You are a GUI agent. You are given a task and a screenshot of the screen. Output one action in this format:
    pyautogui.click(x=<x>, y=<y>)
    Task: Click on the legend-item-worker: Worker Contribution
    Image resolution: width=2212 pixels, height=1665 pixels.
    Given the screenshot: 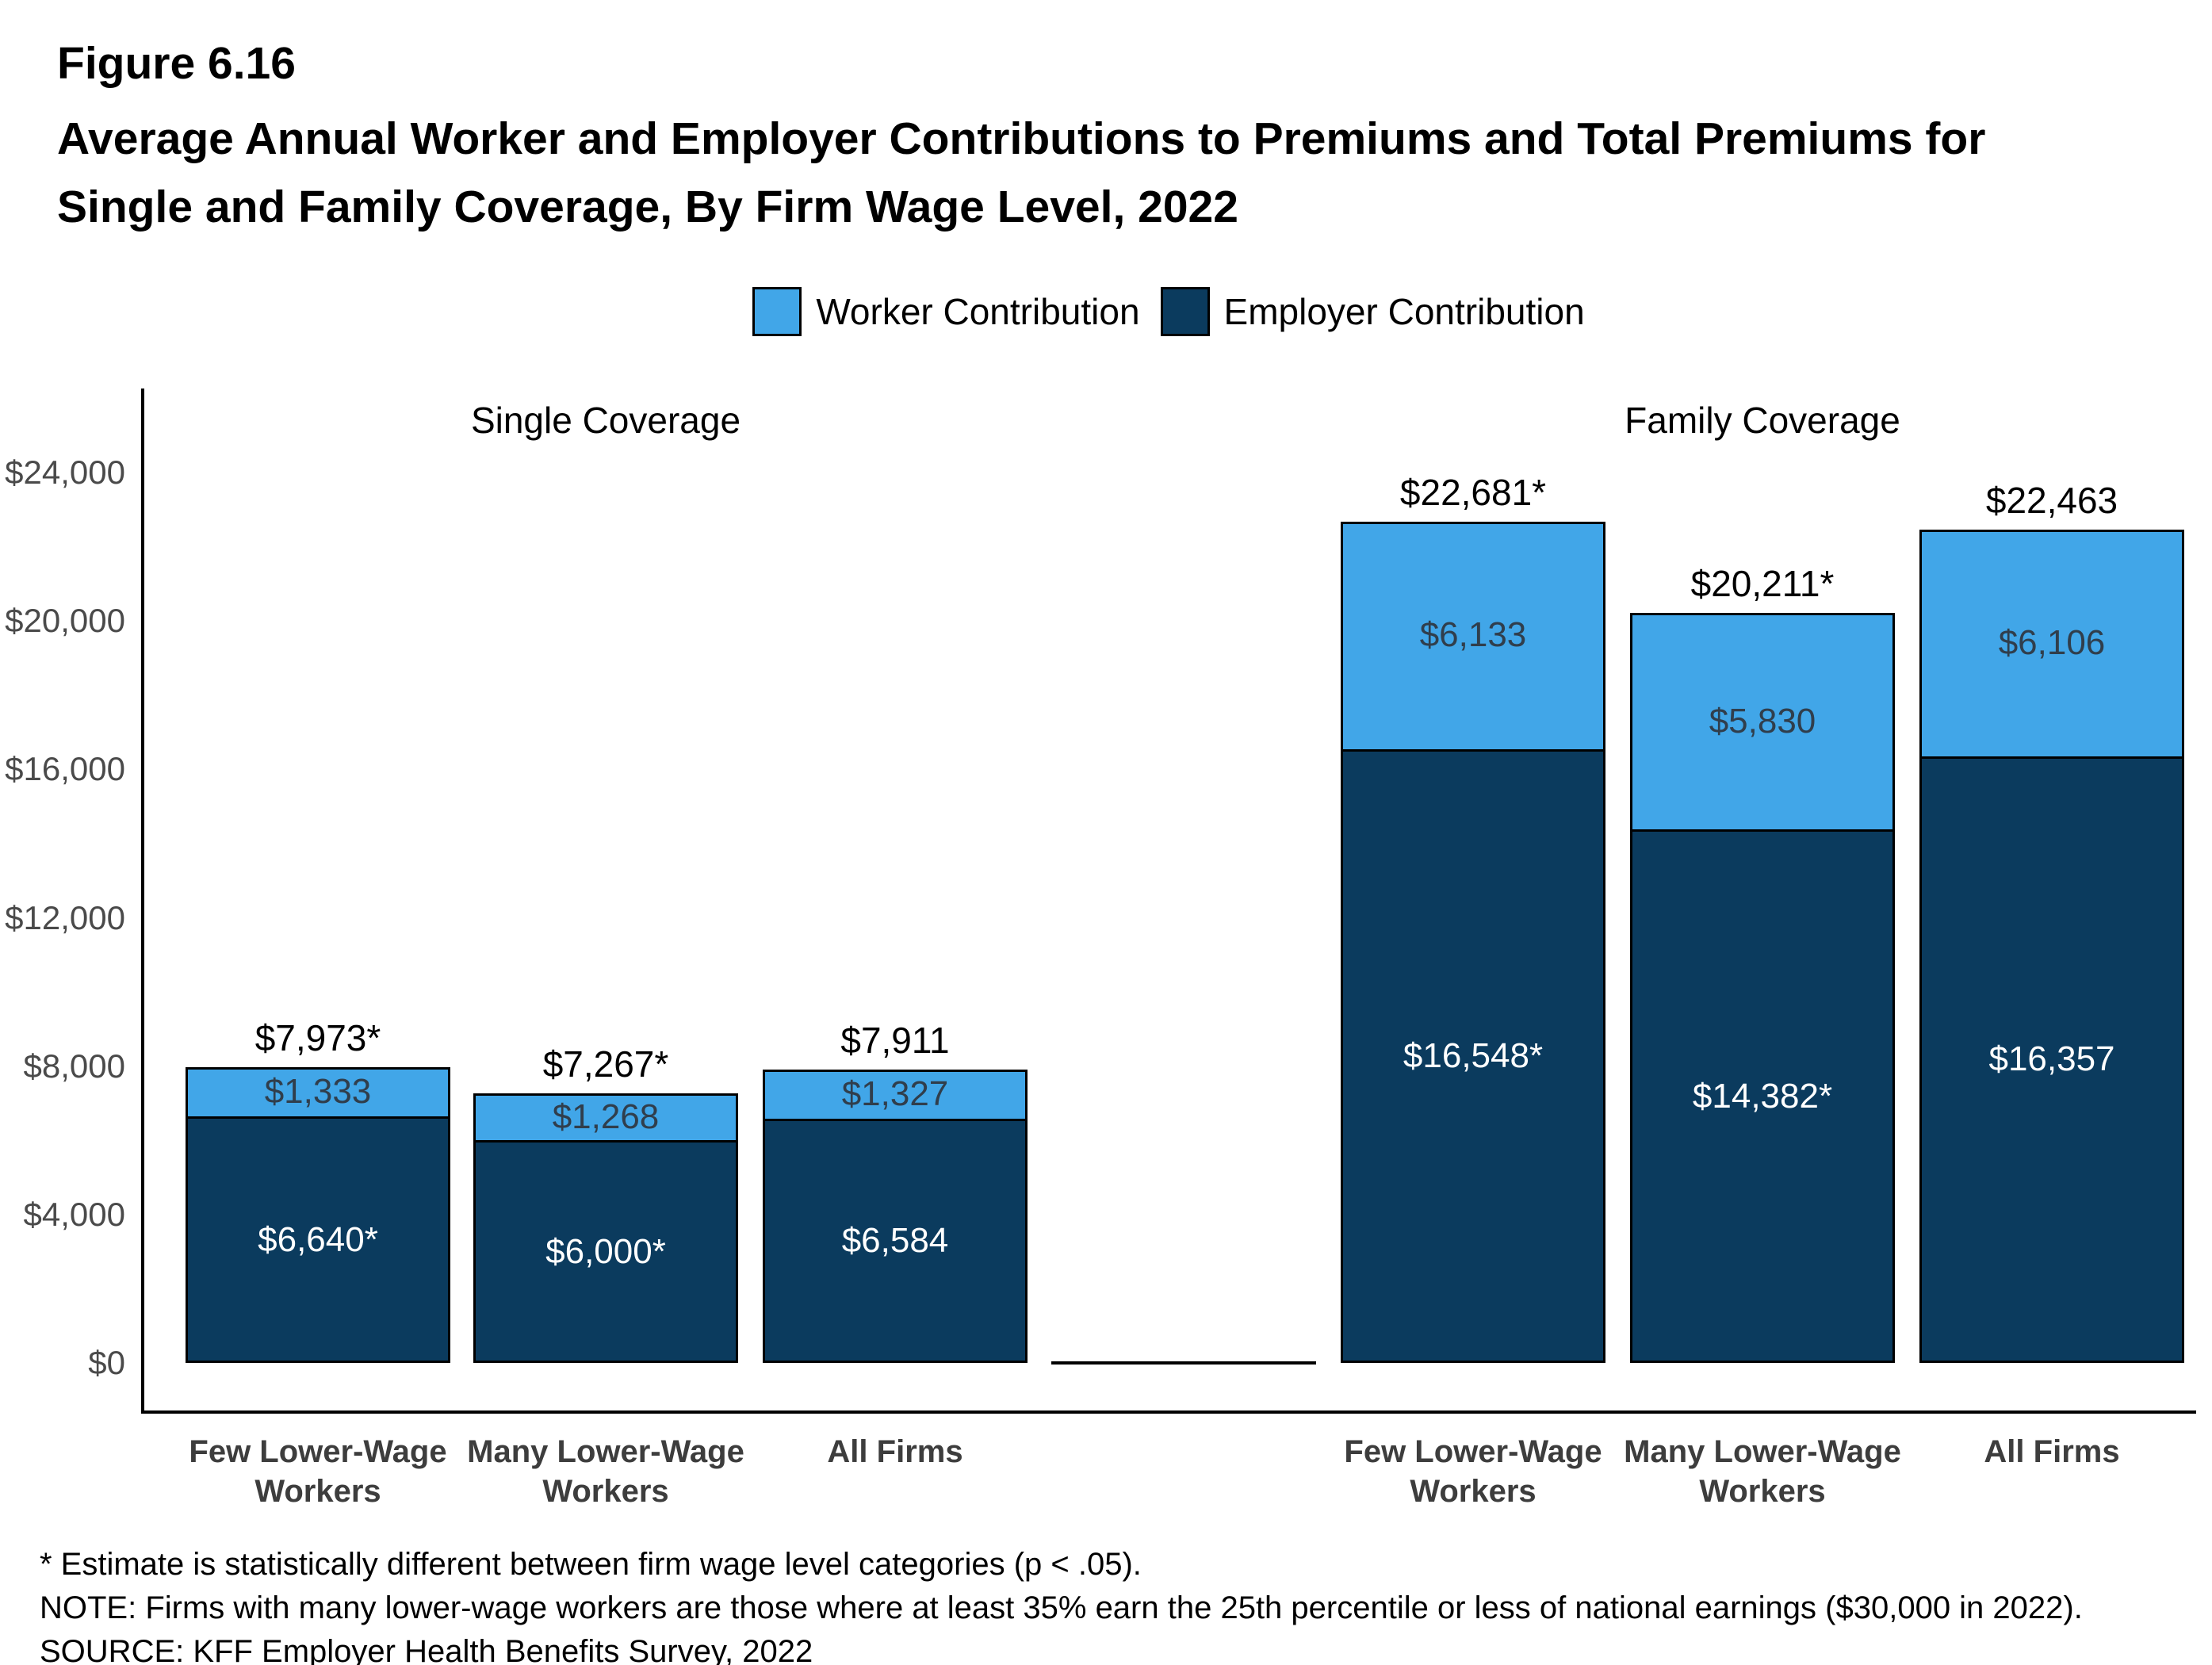 What is the action you would take?
    pyautogui.click(x=946, y=311)
    